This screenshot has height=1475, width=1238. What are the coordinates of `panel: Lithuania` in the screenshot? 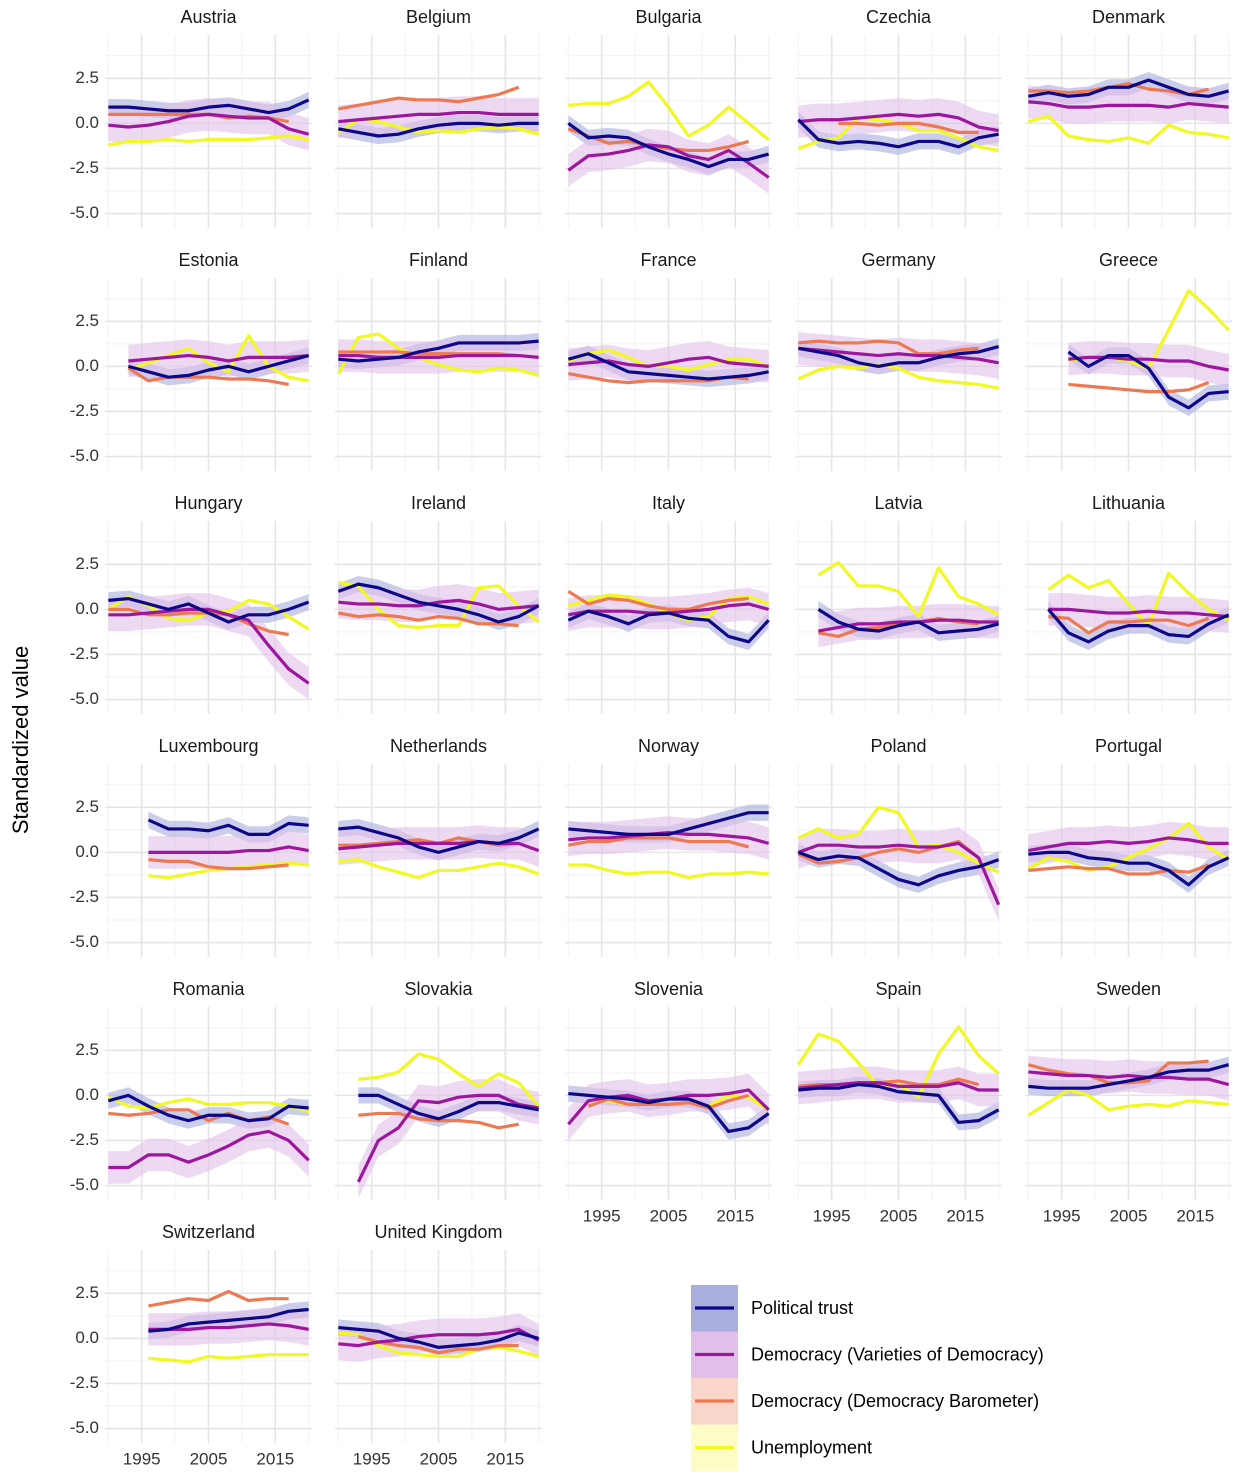 It's located at (1128, 603).